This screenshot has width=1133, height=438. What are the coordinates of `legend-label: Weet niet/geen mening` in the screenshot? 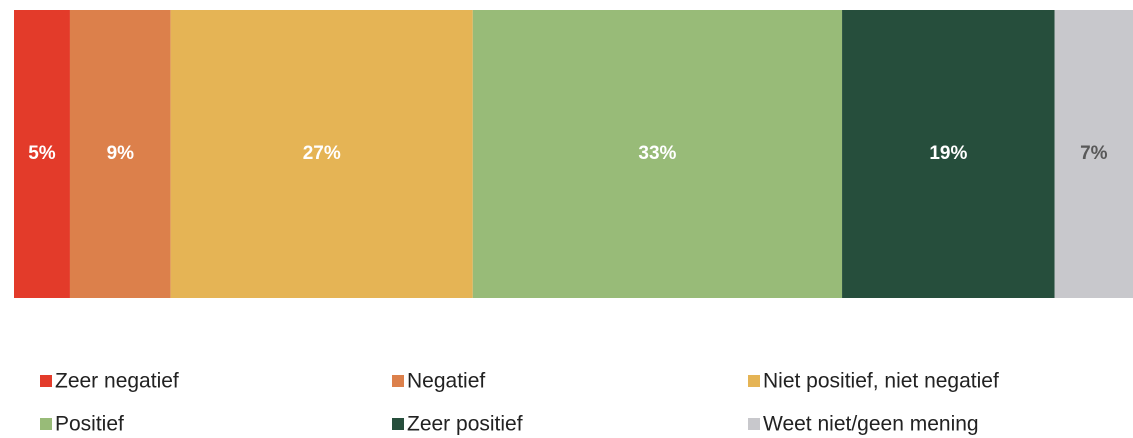 It's located at (871, 424).